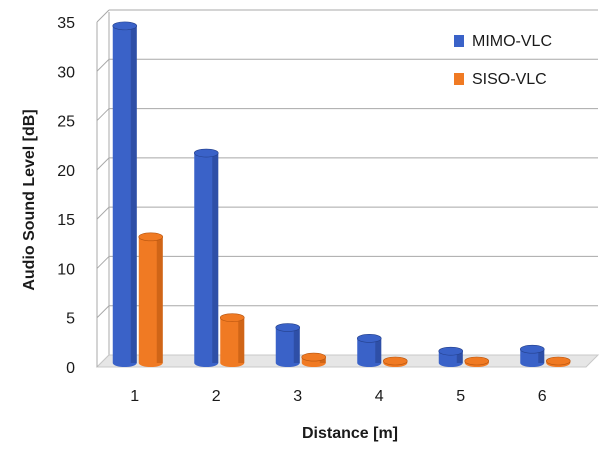  I want to click on bar-mimo-6-shade, so click(541, 356).